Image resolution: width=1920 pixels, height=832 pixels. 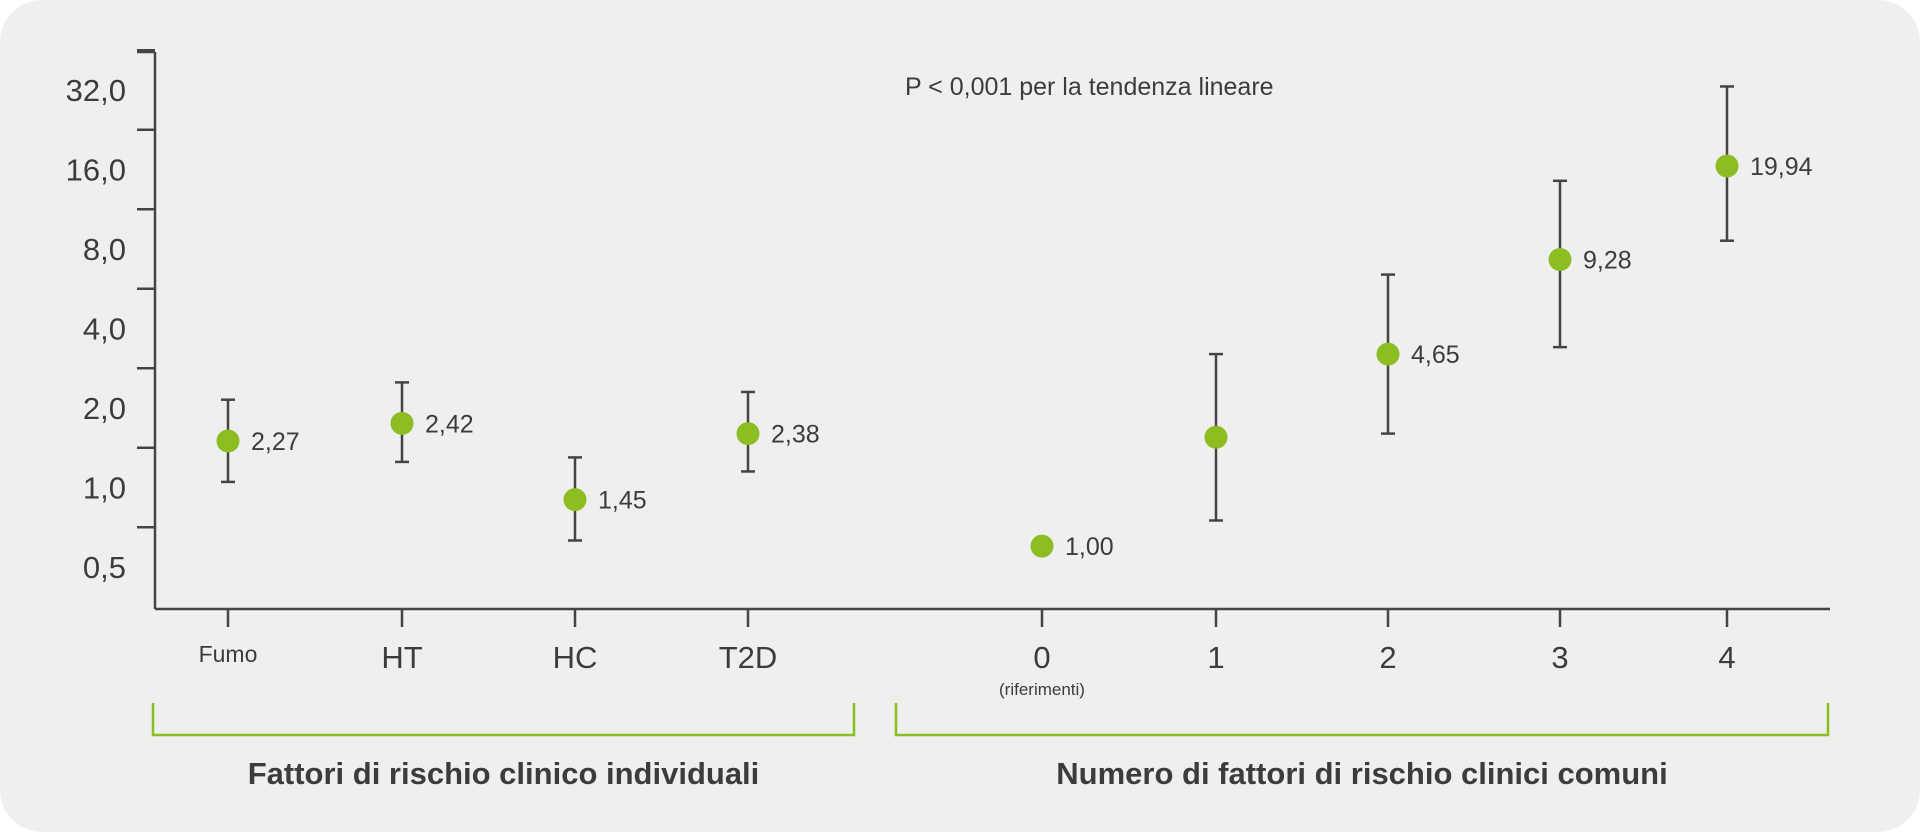 I want to click on value-label: 2,38, so click(x=795, y=435).